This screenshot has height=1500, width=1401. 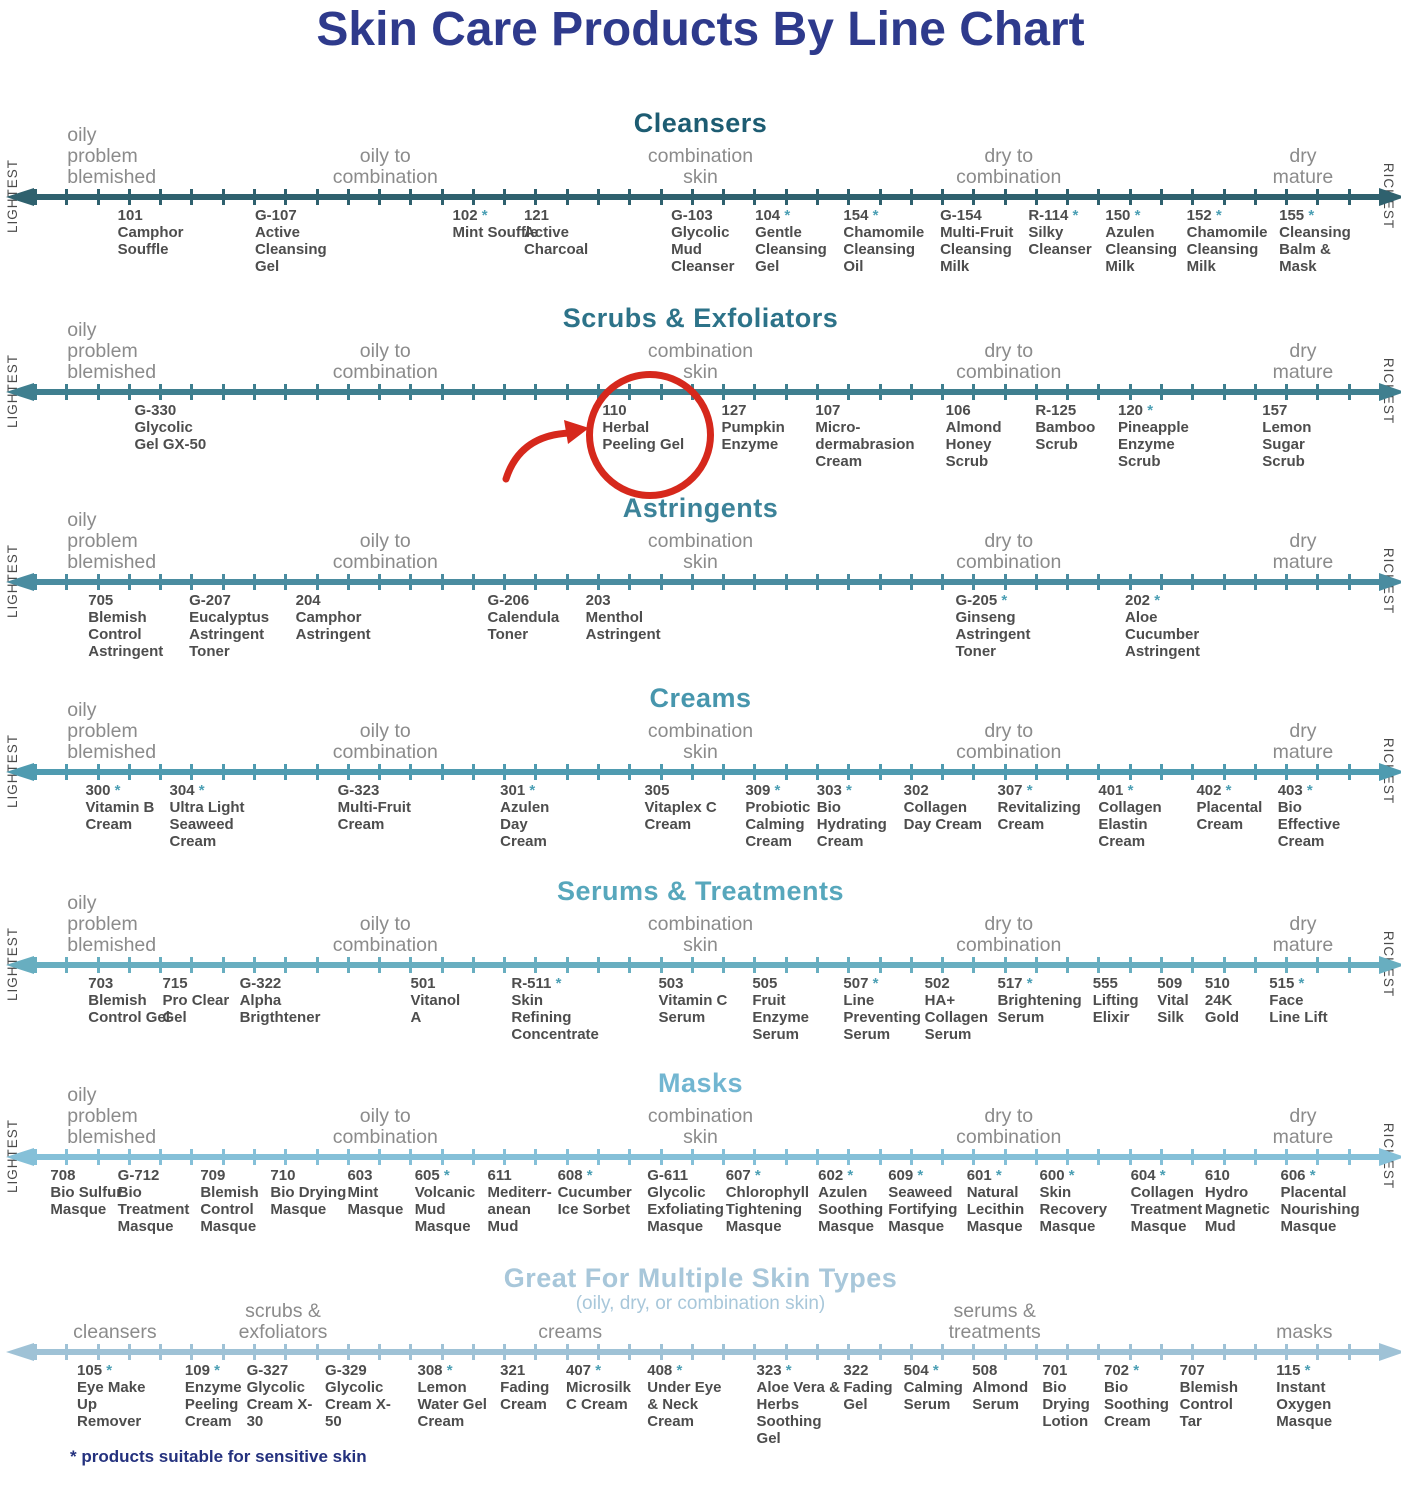 I want to click on product-item: G-712 Bio Treatment Masque, so click(x=161, y=1201).